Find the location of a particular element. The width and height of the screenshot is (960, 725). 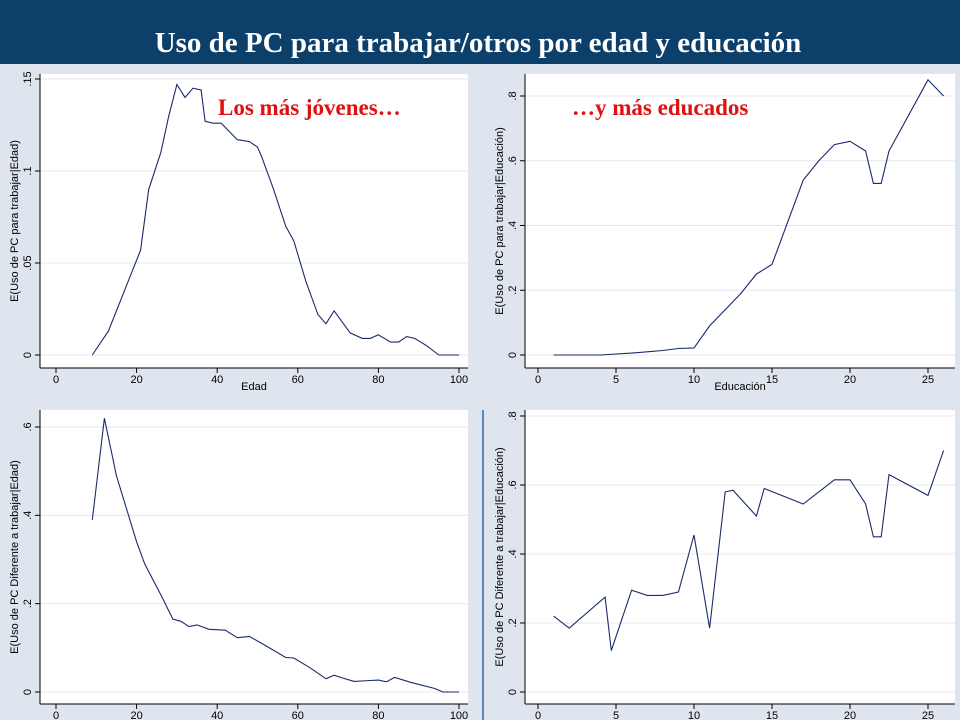

header-band is located at coordinates (480, 32).